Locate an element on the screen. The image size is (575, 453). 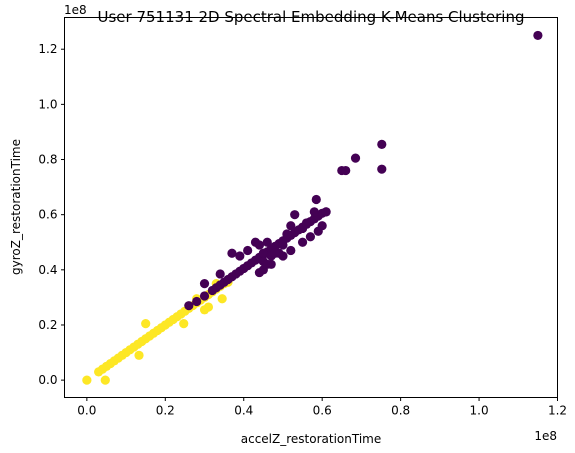
y-tick-label: 0.0 is located at coordinates (47, 380).